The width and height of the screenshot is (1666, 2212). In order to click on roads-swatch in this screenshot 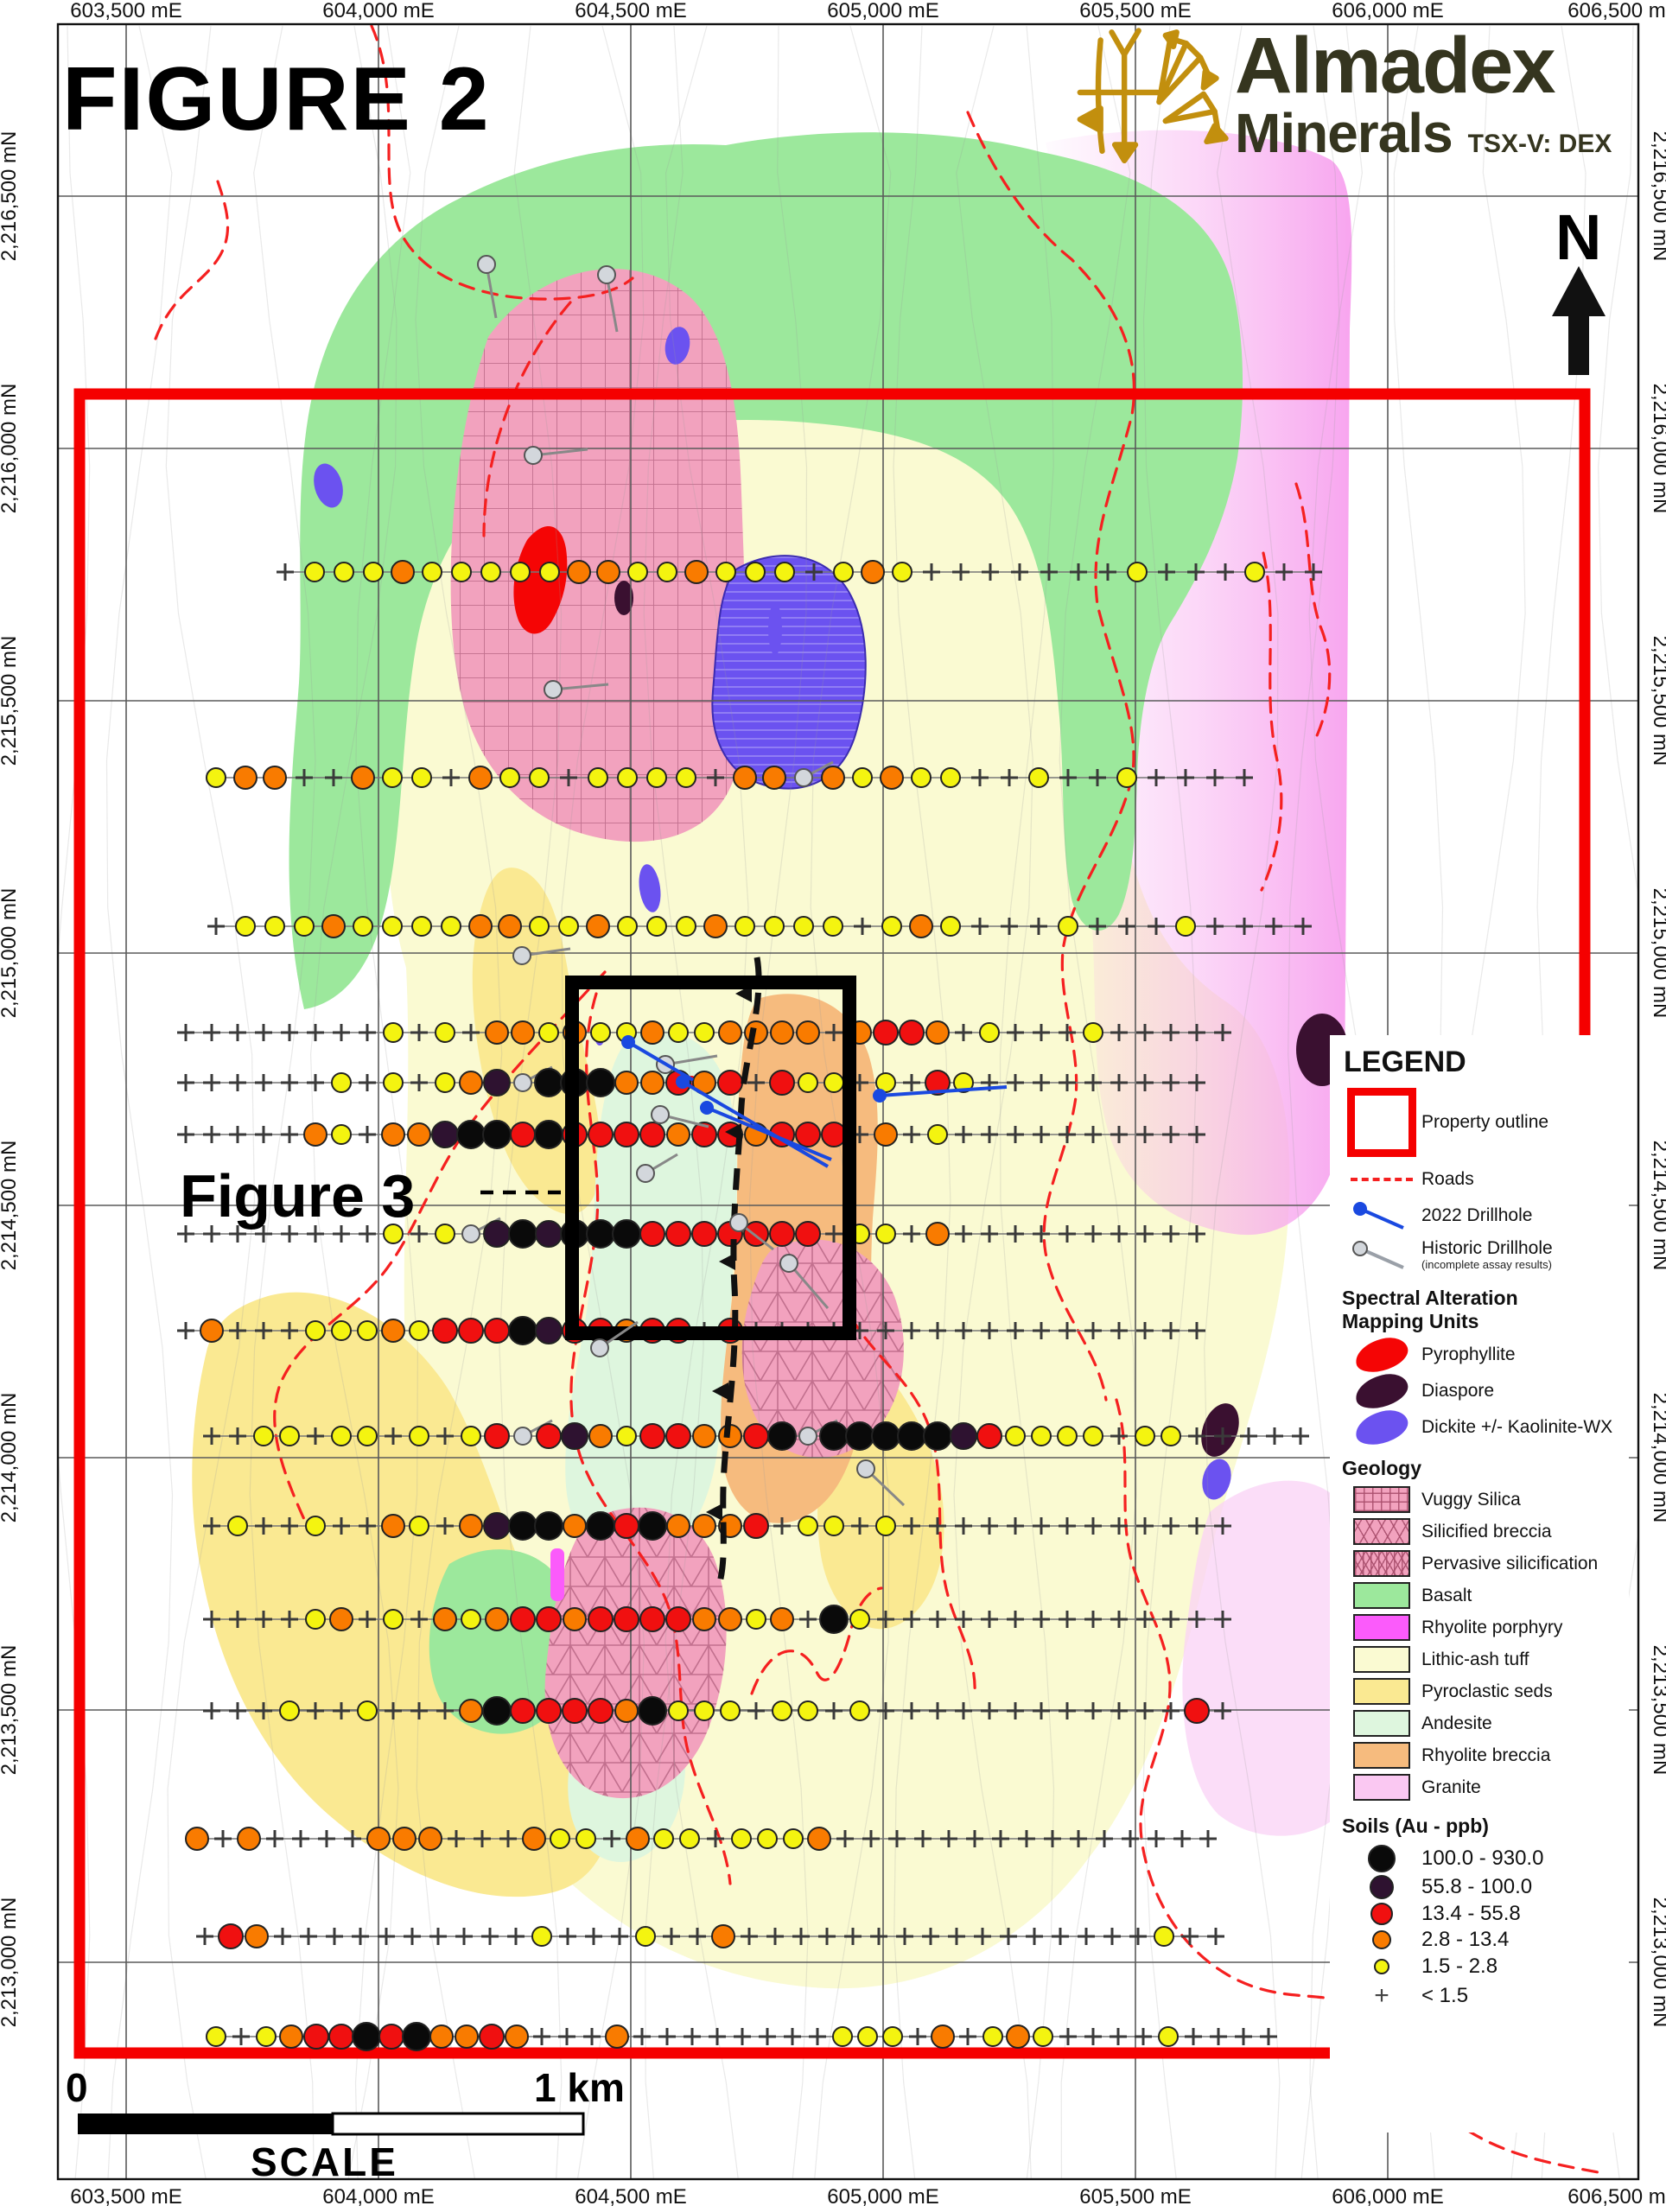, I will do `click(1382, 1180)`.